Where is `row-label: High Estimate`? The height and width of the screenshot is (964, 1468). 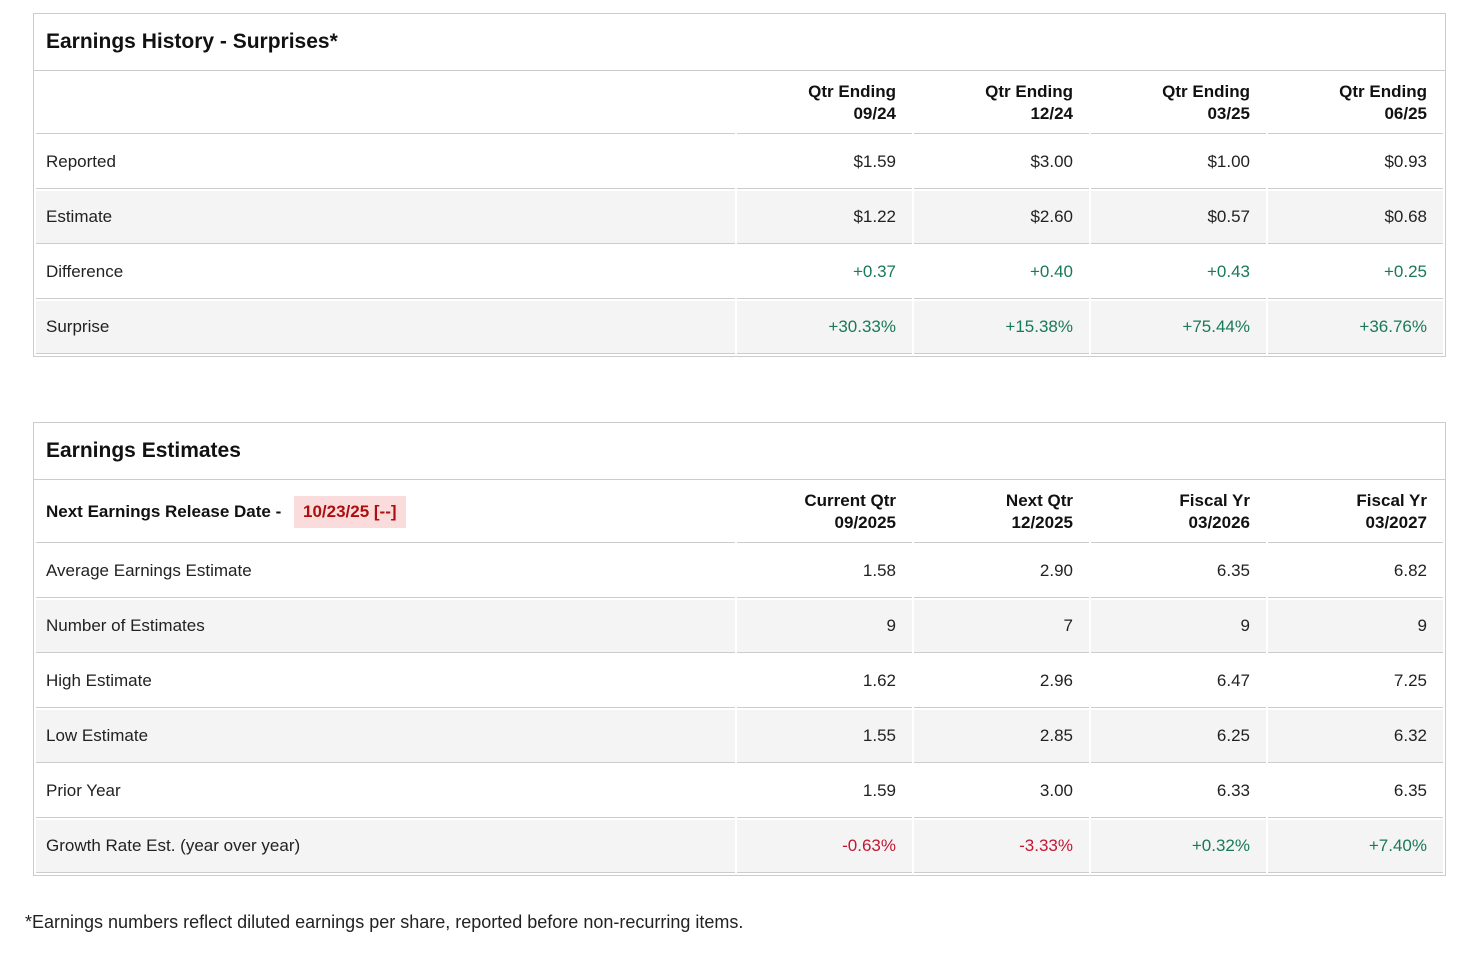 row-label: High Estimate is located at coordinates (385, 681).